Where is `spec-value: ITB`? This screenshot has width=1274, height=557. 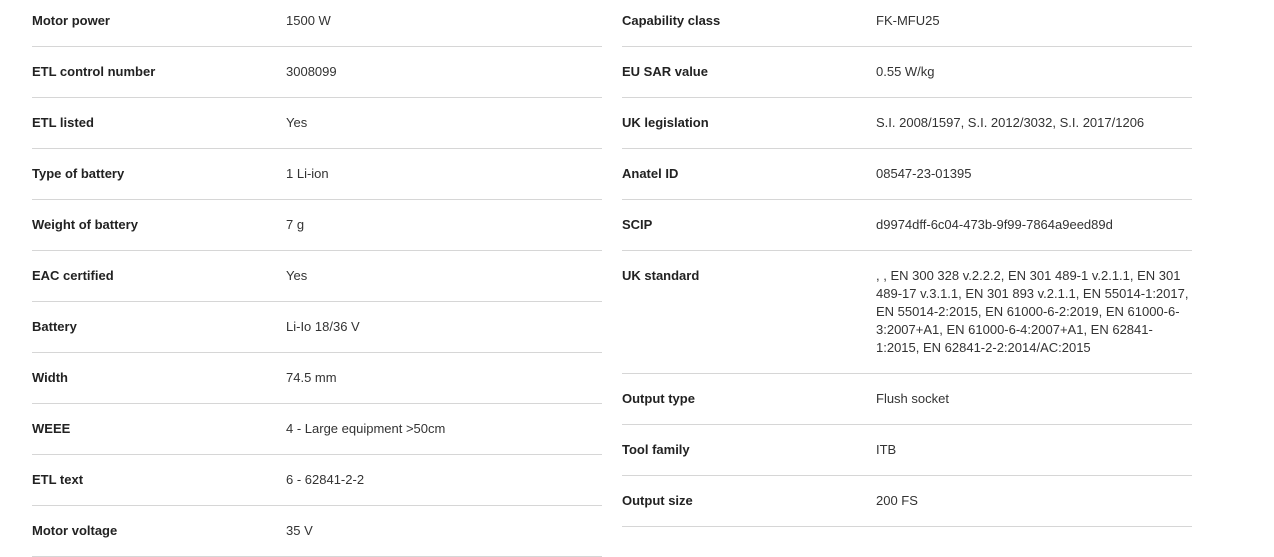 spec-value: ITB is located at coordinates (886, 449).